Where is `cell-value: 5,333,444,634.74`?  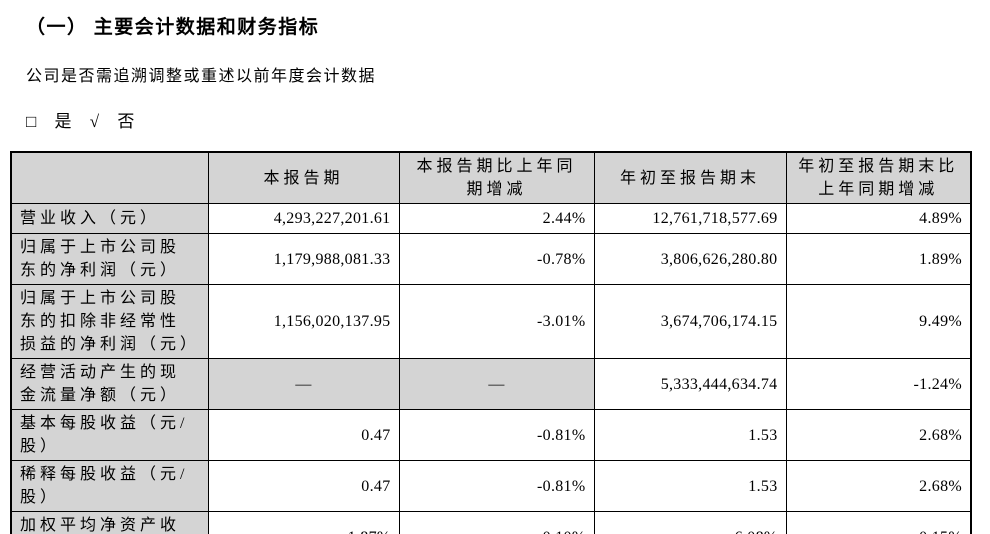 cell-value: 5,333,444,634.74 is located at coordinates (690, 384).